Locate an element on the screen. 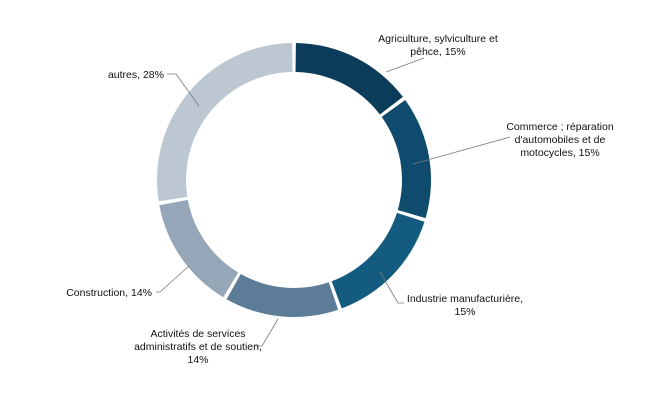 Image resolution: width=663 pixels, height=413 pixels. data-label-5: Construction, 14% is located at coordinates (109, 293).